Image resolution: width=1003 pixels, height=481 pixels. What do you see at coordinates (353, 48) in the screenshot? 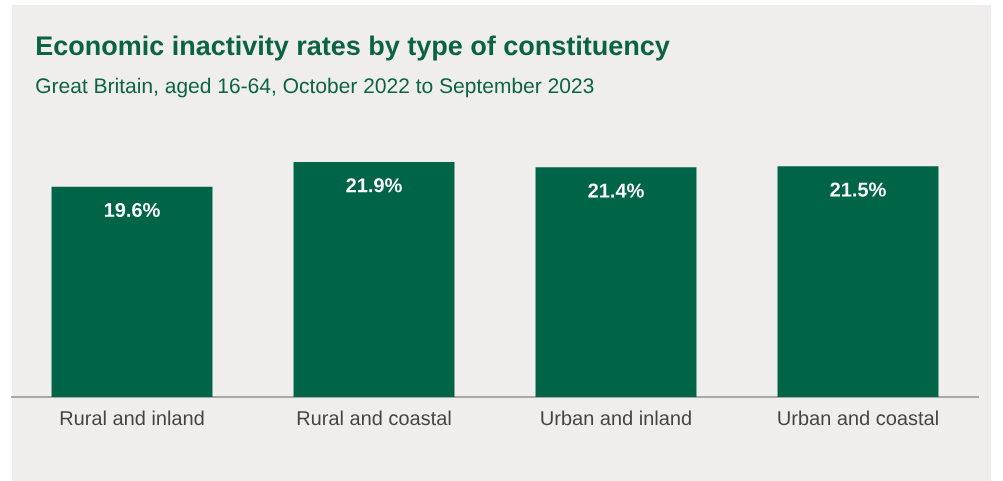
I see `chart-title: Economic inactivity rates by type of constituency` at bounding box center [353, 48].